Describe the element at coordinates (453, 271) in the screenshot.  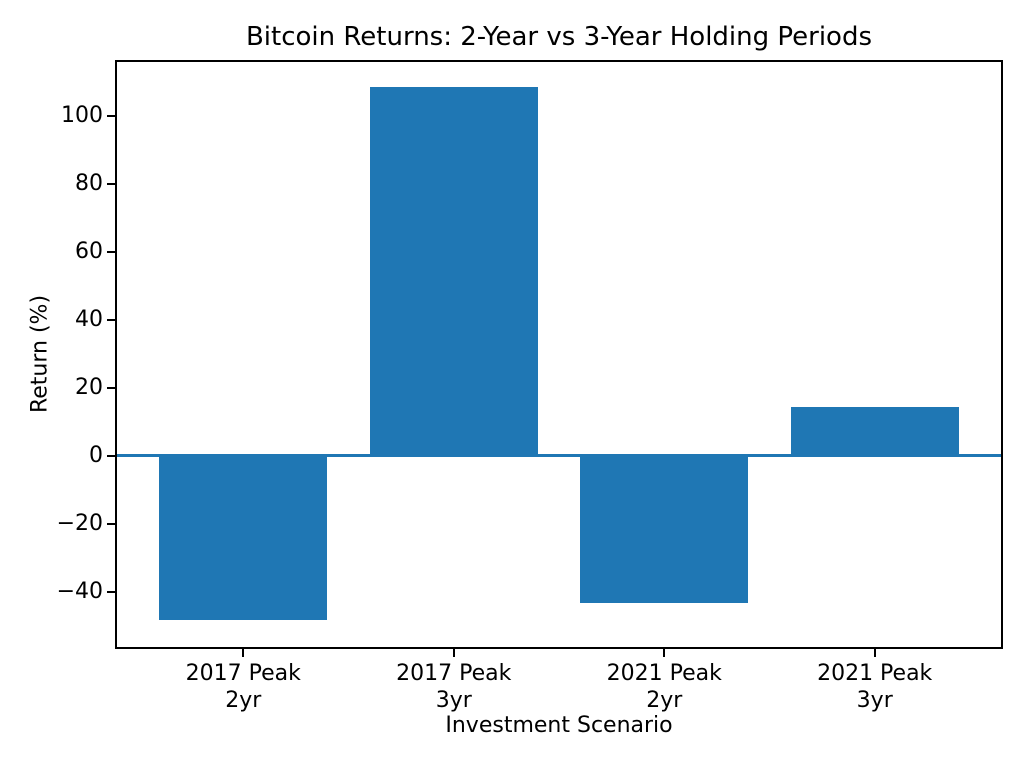
I see `bar-2017-peak-3yr` at that location.